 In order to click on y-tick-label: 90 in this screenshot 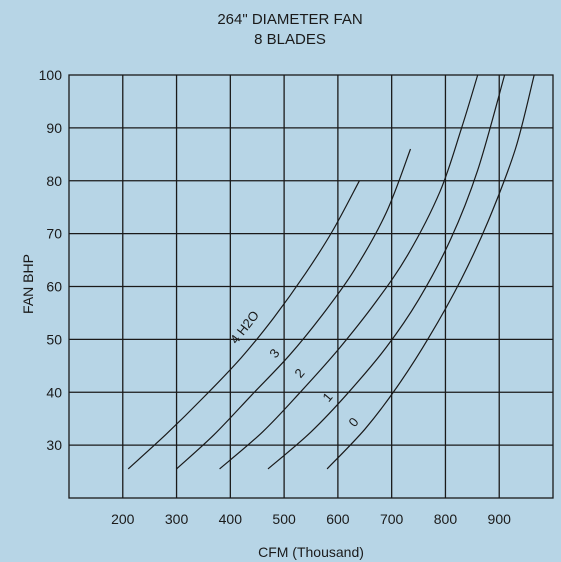, I will do `click(54, 128)`.